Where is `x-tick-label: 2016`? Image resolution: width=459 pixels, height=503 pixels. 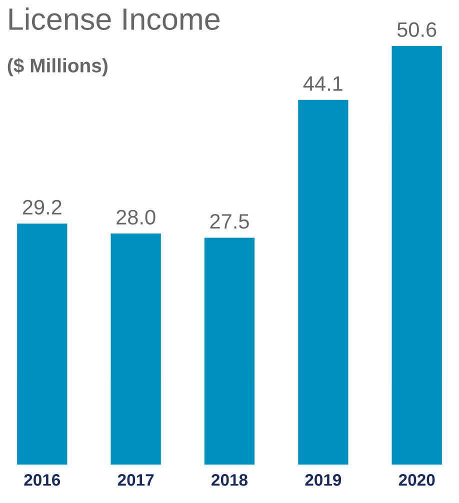 x-tick-label: 2016 is located at coordinates (42, 480).